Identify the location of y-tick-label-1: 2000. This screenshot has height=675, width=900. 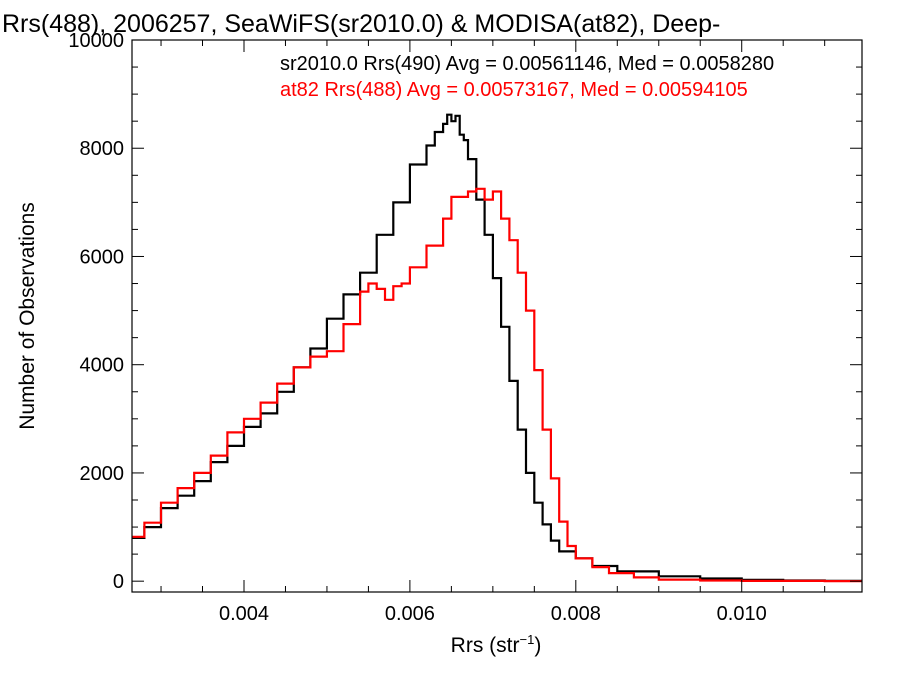
(102, 474).